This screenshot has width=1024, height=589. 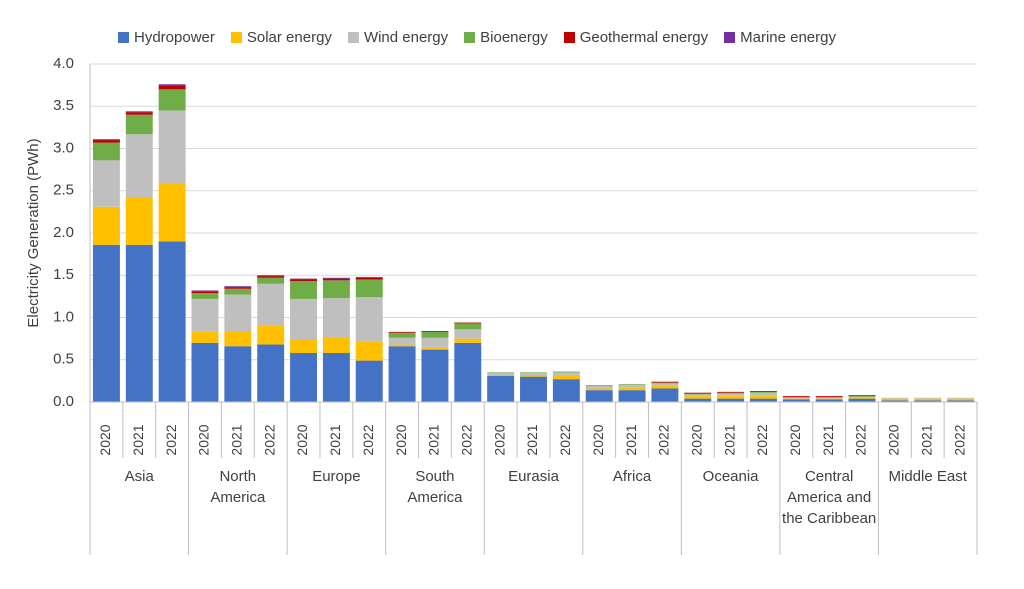 What do you see at coordinates (63, 190) in the screenshot?
I see `y-tick-label: 2.5` at bounding box center [63, 190].